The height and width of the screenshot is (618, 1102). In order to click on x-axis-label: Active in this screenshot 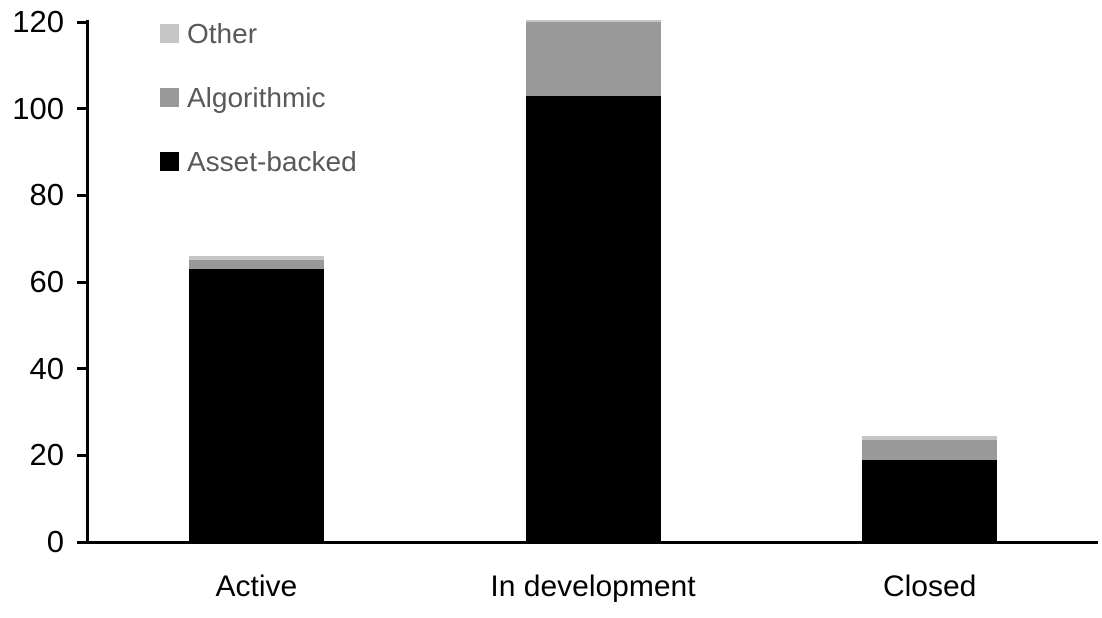, I will do `click(256, 586)`.